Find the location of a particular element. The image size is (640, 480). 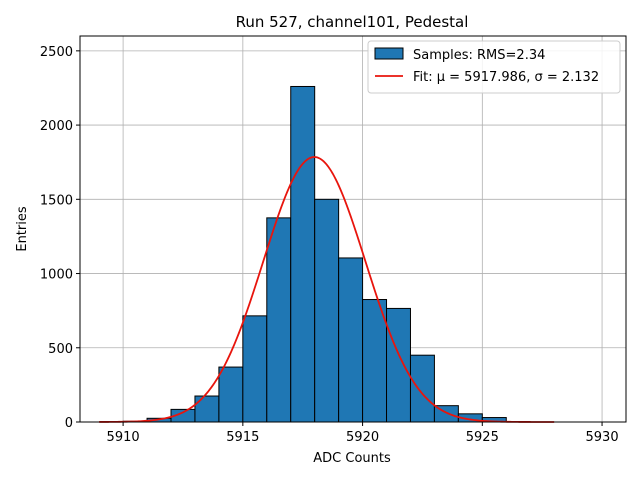

y-tick-label: 2500 is located at coordinates (56, 52).